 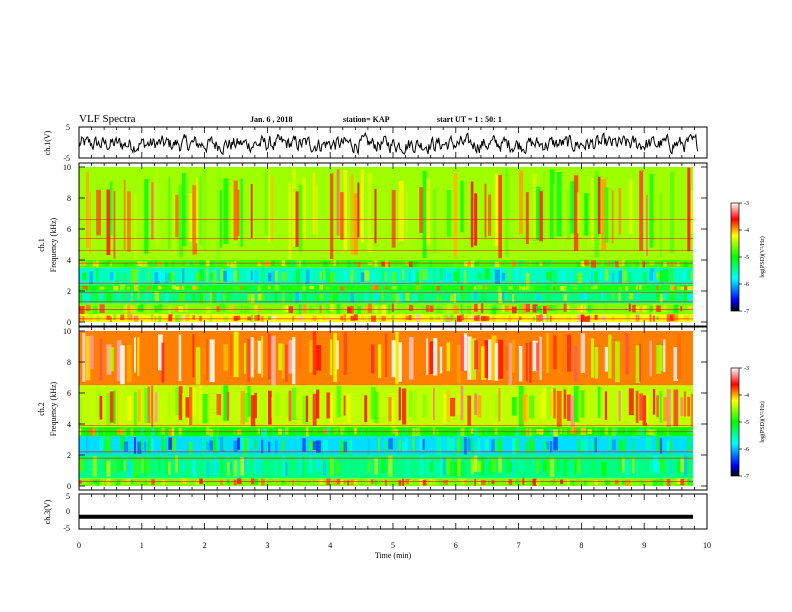 I want to click on colorbar-tick-label: -5, so click(x=746, y=258).